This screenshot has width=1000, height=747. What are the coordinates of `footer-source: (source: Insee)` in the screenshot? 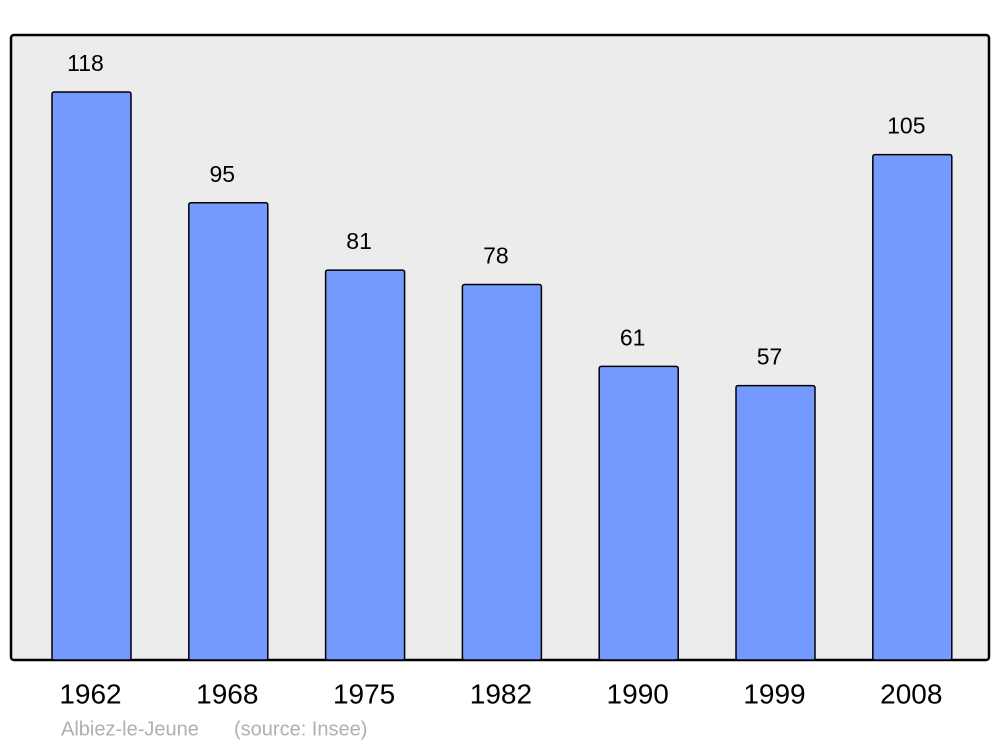 It's located at (300, 729).